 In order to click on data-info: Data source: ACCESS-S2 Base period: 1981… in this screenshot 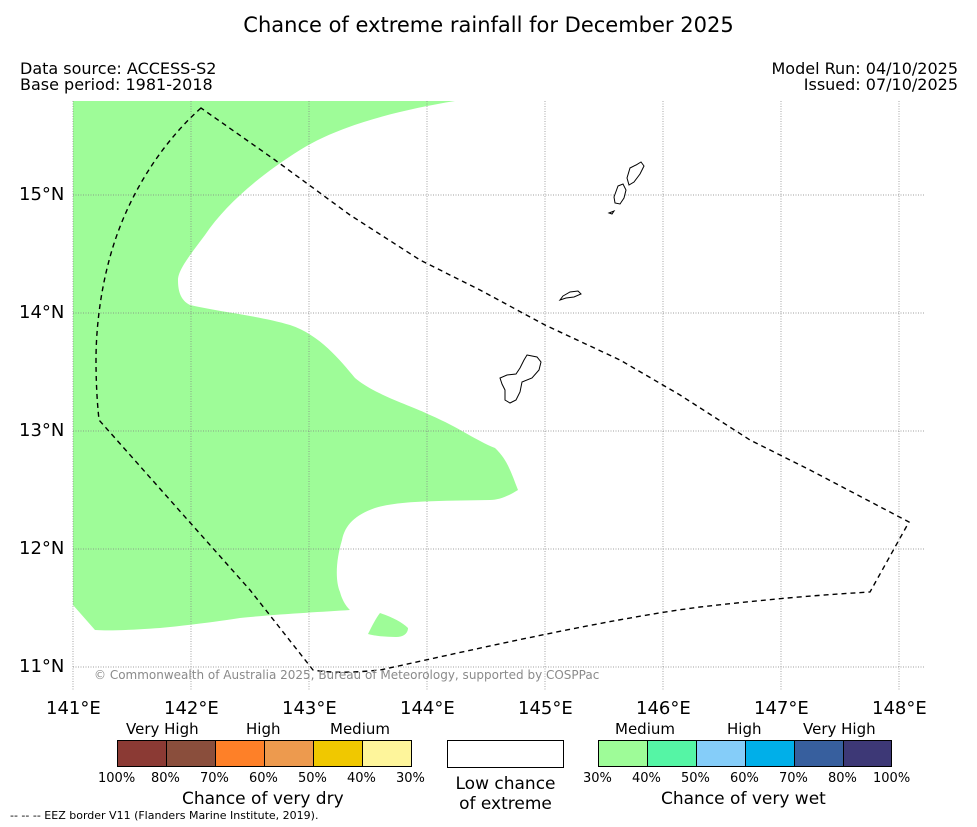, I will do `click(118, 77)`.